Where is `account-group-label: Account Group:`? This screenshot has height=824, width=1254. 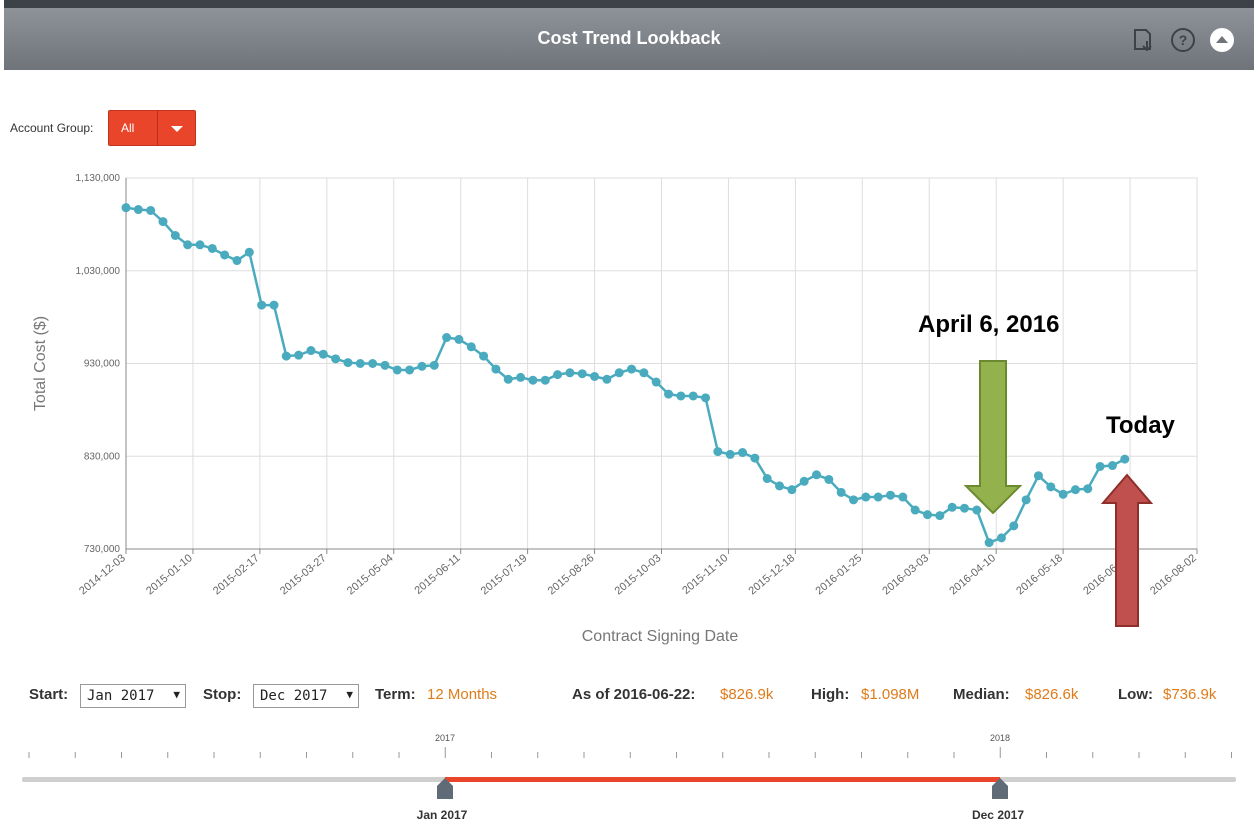
account-group-label: Account Group: is located at coordinates (52, 128).